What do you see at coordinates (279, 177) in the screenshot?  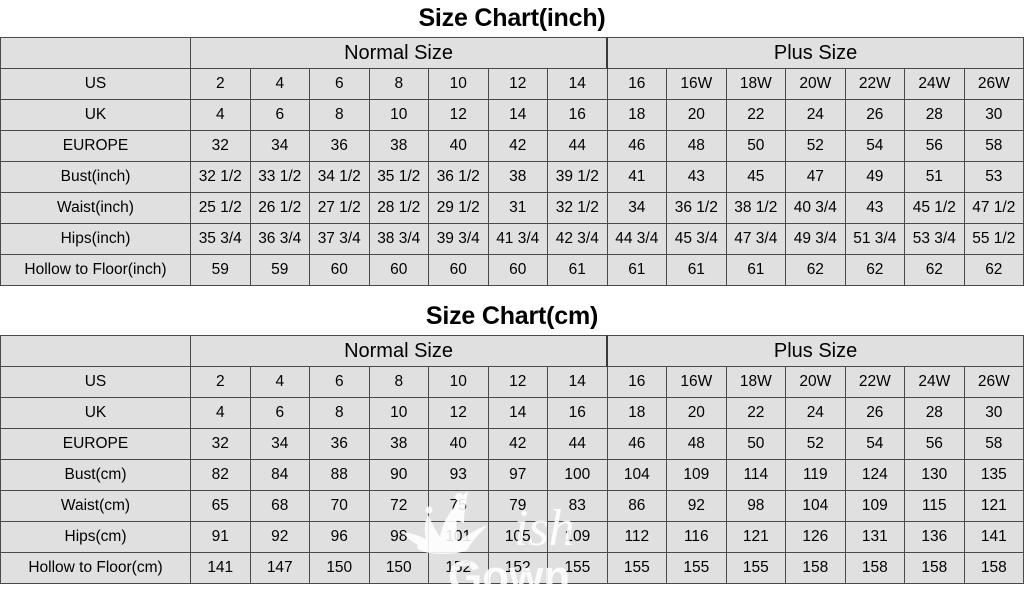 I see `cell: 33 1/2` at bounding box center [279, 177].